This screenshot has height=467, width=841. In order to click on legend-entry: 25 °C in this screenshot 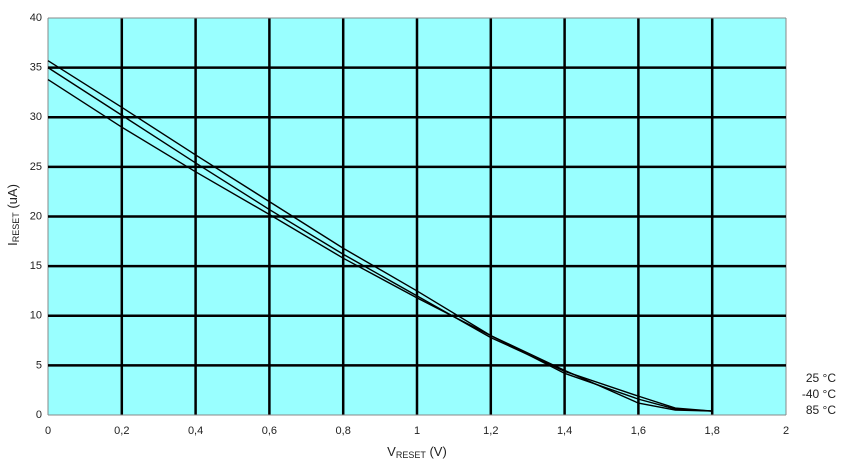, I will do `click(821, 378)`.